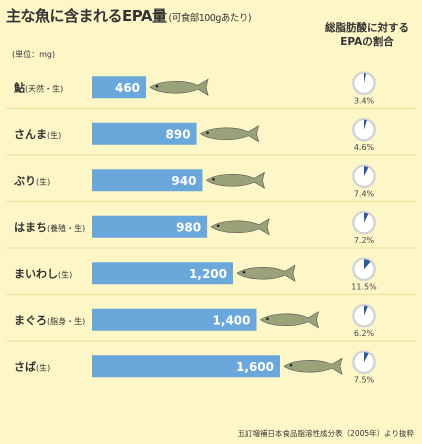  What do you see at coordinates (144, 133) in the screenshot?
I see `bar-さんま` at bounding box center [144, 133].